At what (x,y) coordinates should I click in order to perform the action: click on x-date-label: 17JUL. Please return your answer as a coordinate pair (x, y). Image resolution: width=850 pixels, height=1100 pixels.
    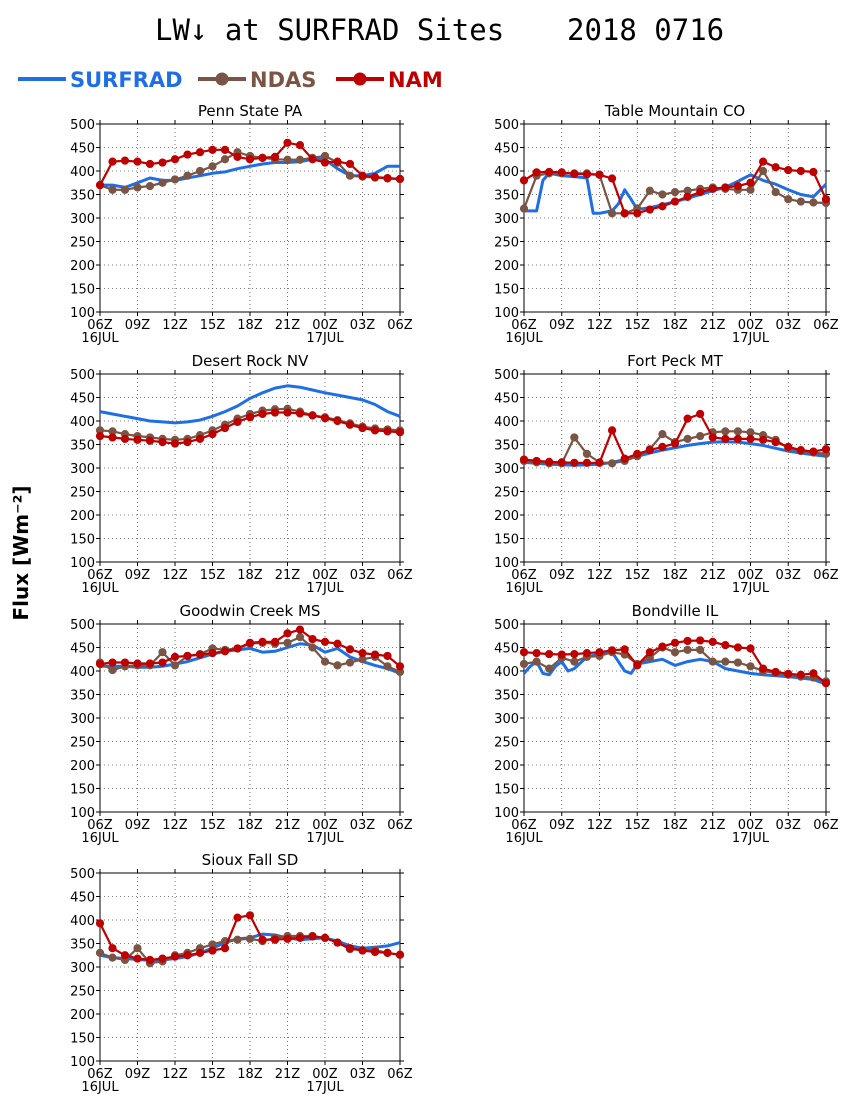
    Looking at the image, I should click on (325, 1087).